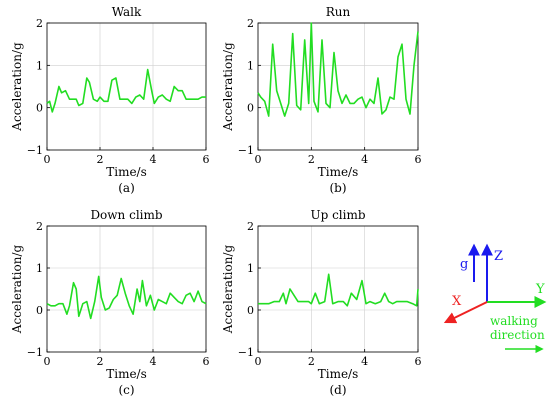  I want to click on chart-title: Run, so click(338, 12).